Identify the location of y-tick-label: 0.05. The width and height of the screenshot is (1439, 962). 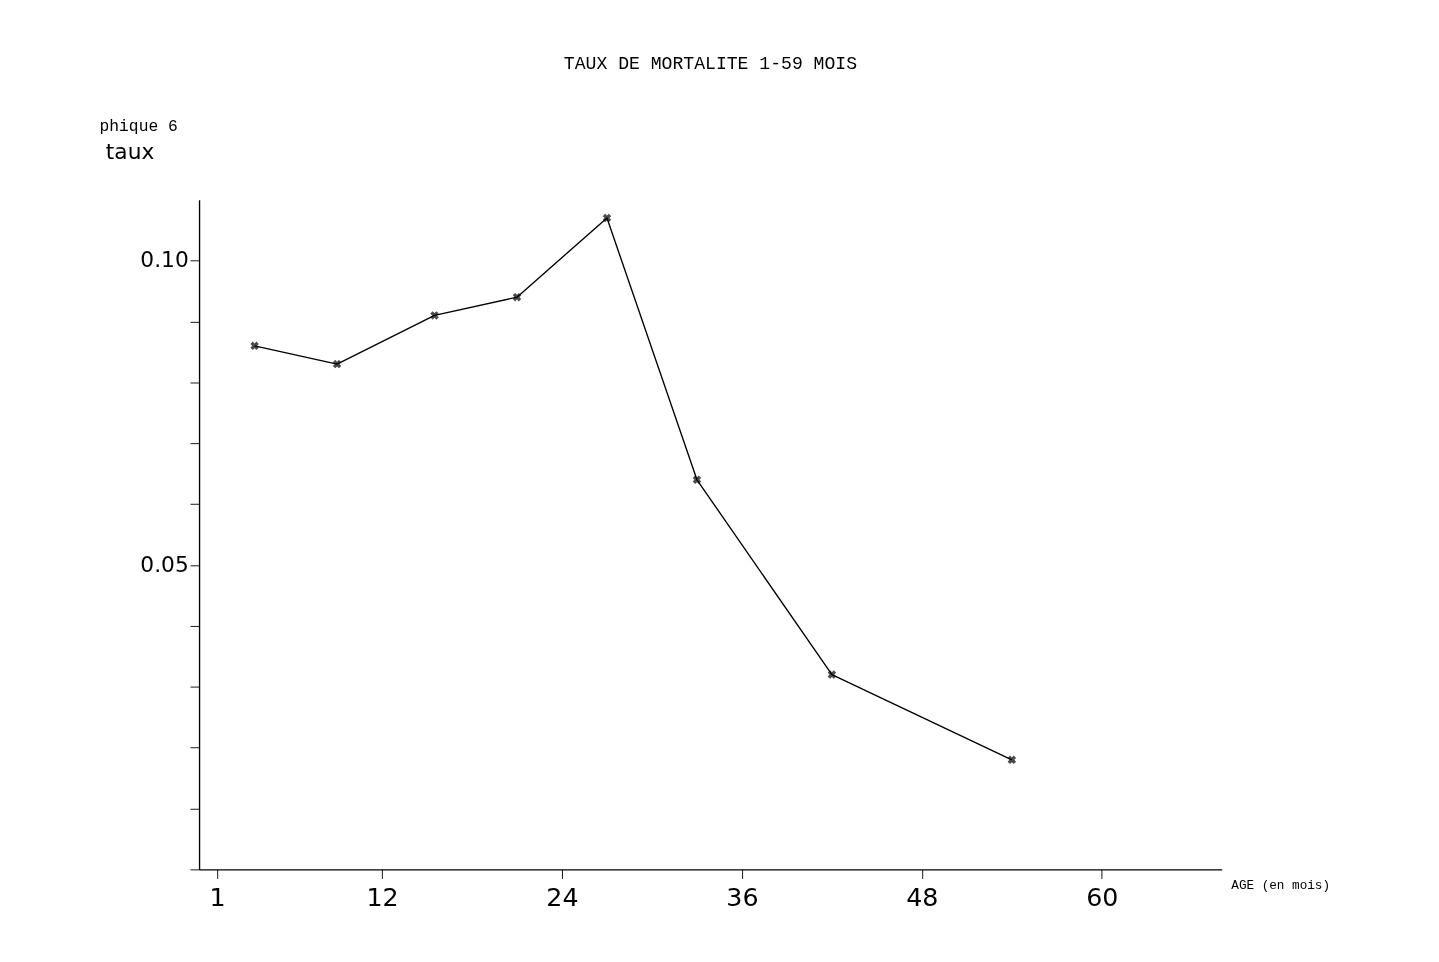
(164, 564).